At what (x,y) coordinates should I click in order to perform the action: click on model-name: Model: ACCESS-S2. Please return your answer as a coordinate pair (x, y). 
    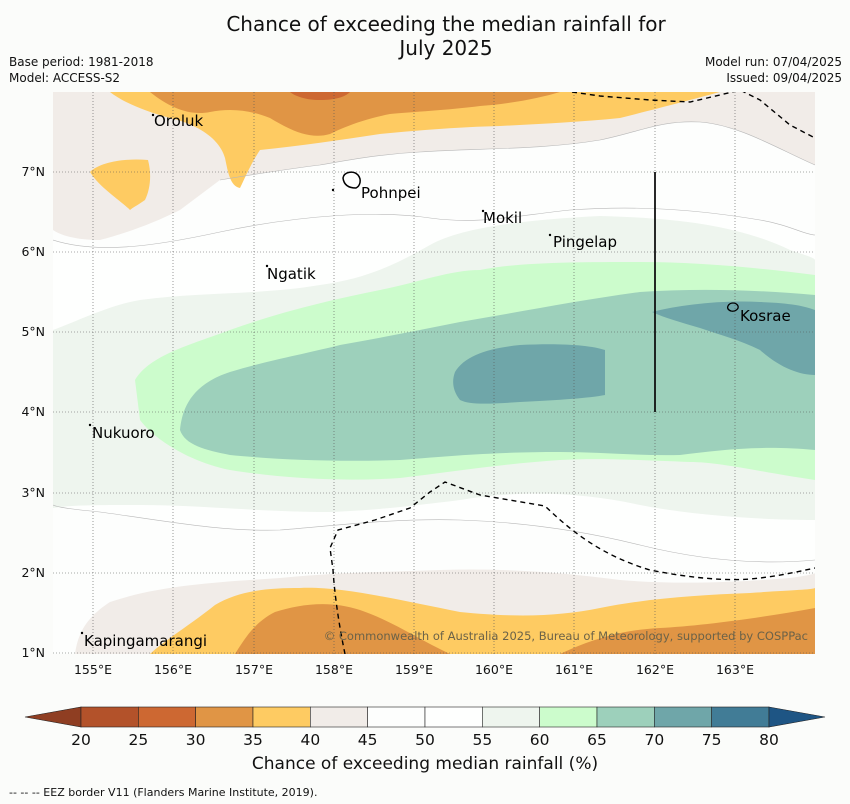
    Looking at the image, I should click on (65, 78).